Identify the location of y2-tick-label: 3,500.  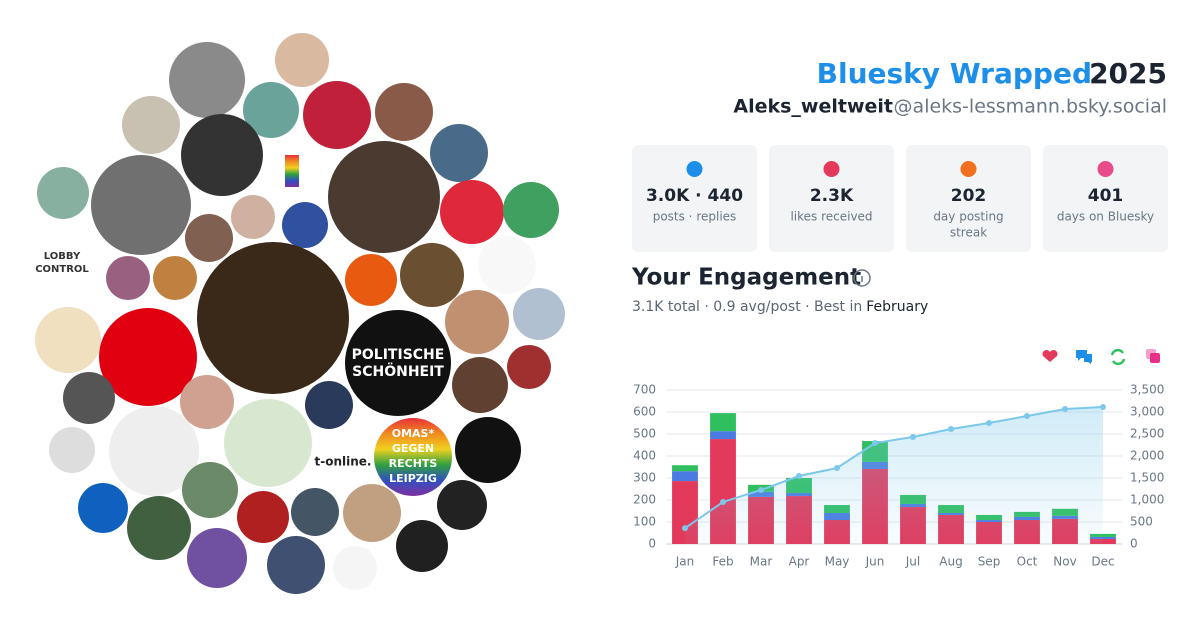
(1147, 390).